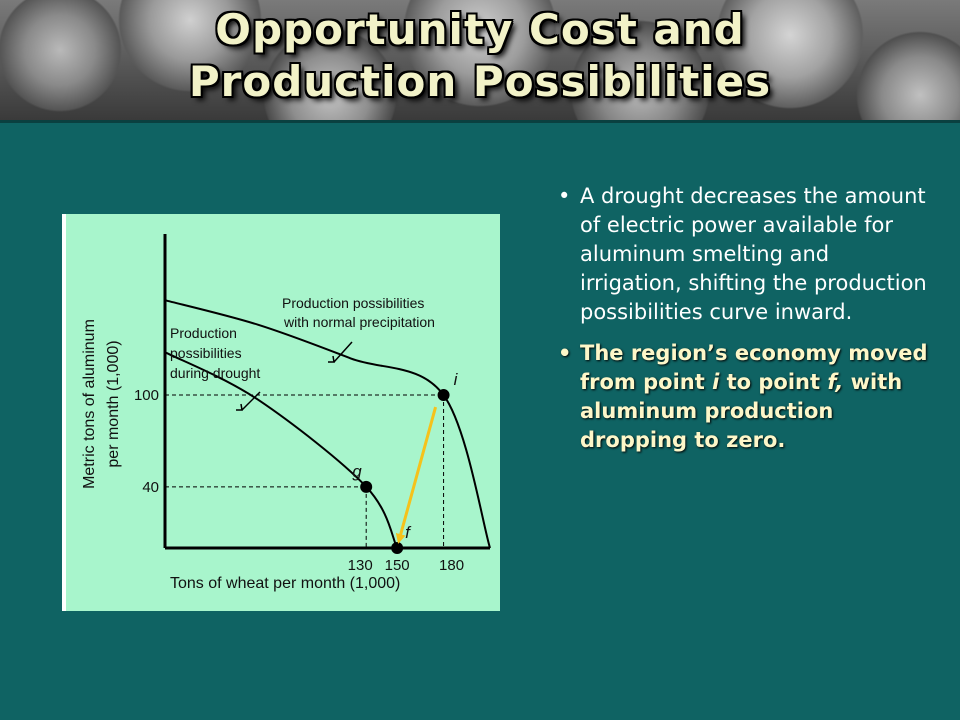  I want to click on pointer-normal, so click(343, 352).